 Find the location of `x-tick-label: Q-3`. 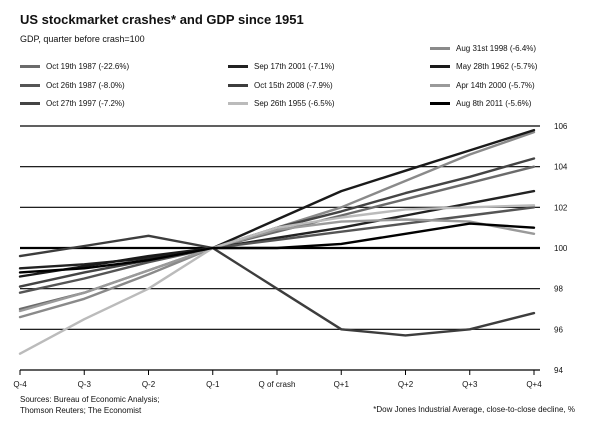

x-tick-label: Q-3 is located at coordinates (85, 384).